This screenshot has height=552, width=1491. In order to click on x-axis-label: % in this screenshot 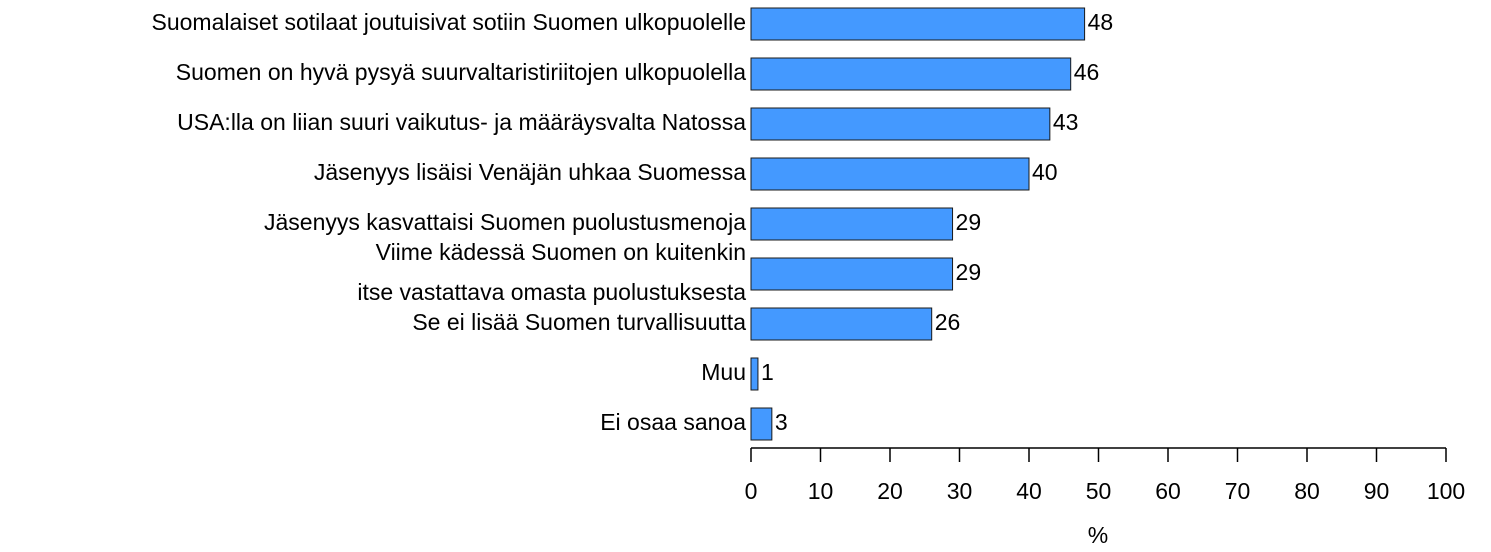, I will do `click(1098, 535)`.